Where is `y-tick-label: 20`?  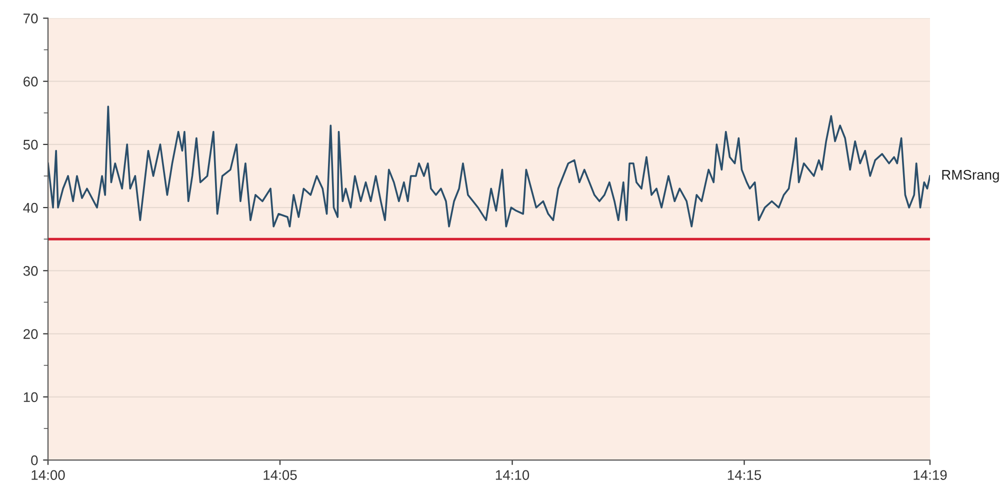
y-tick-label: 20 is located at coordinates (31, 334).